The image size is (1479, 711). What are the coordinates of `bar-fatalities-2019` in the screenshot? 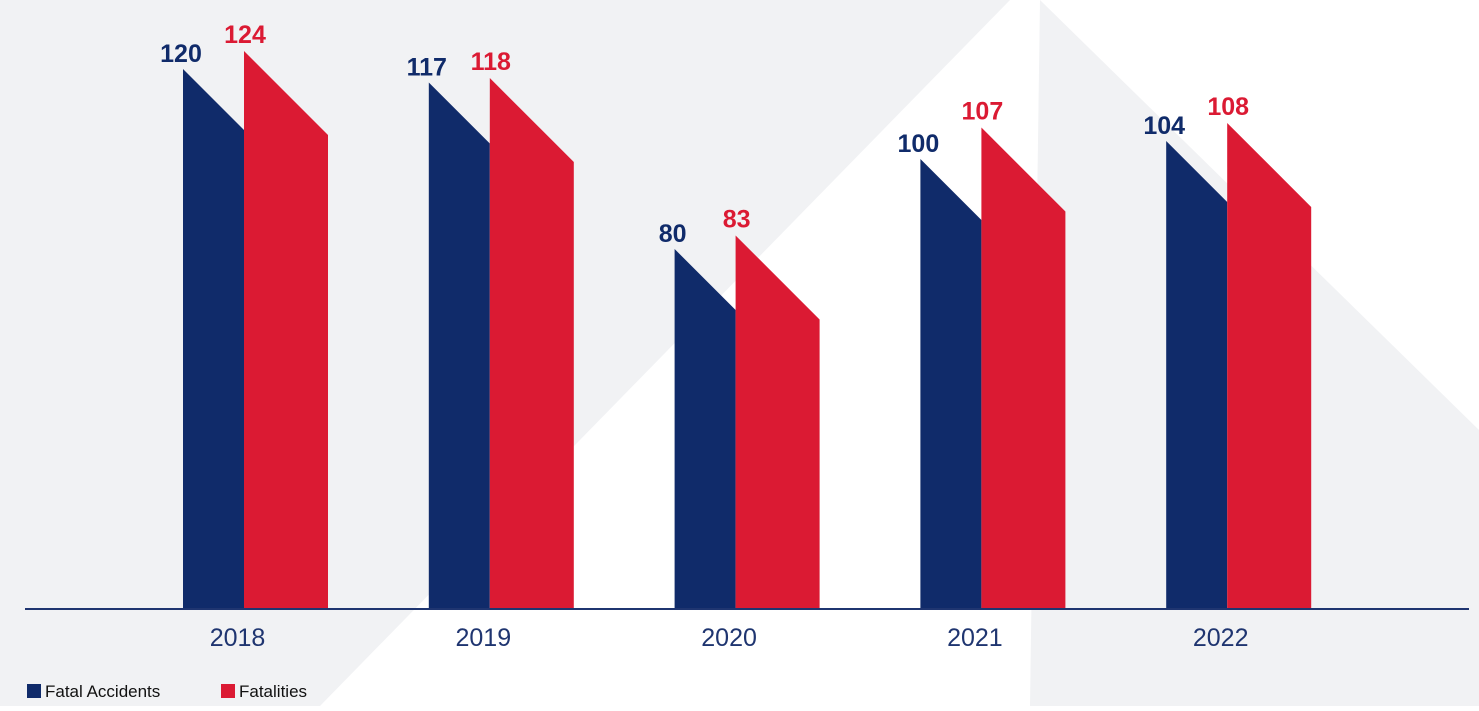 It's located at (531, 343).